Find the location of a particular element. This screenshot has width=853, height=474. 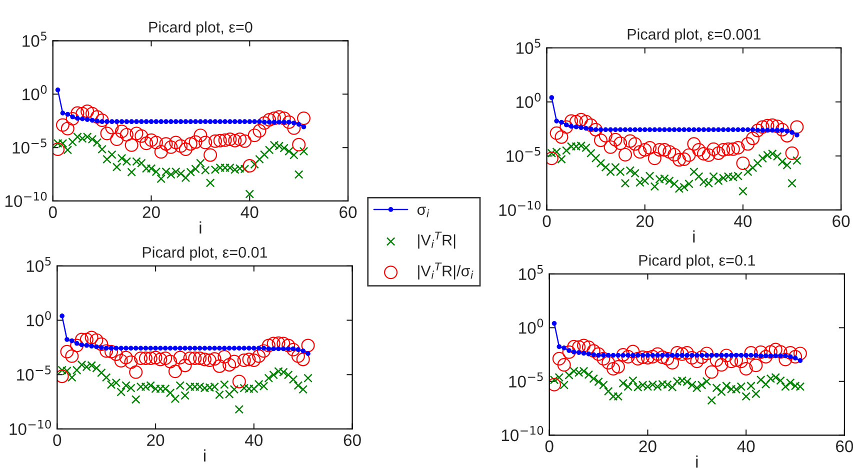

legend-label: |V$_{i}$$^{T}$R| is located at coordinates (437, 240).